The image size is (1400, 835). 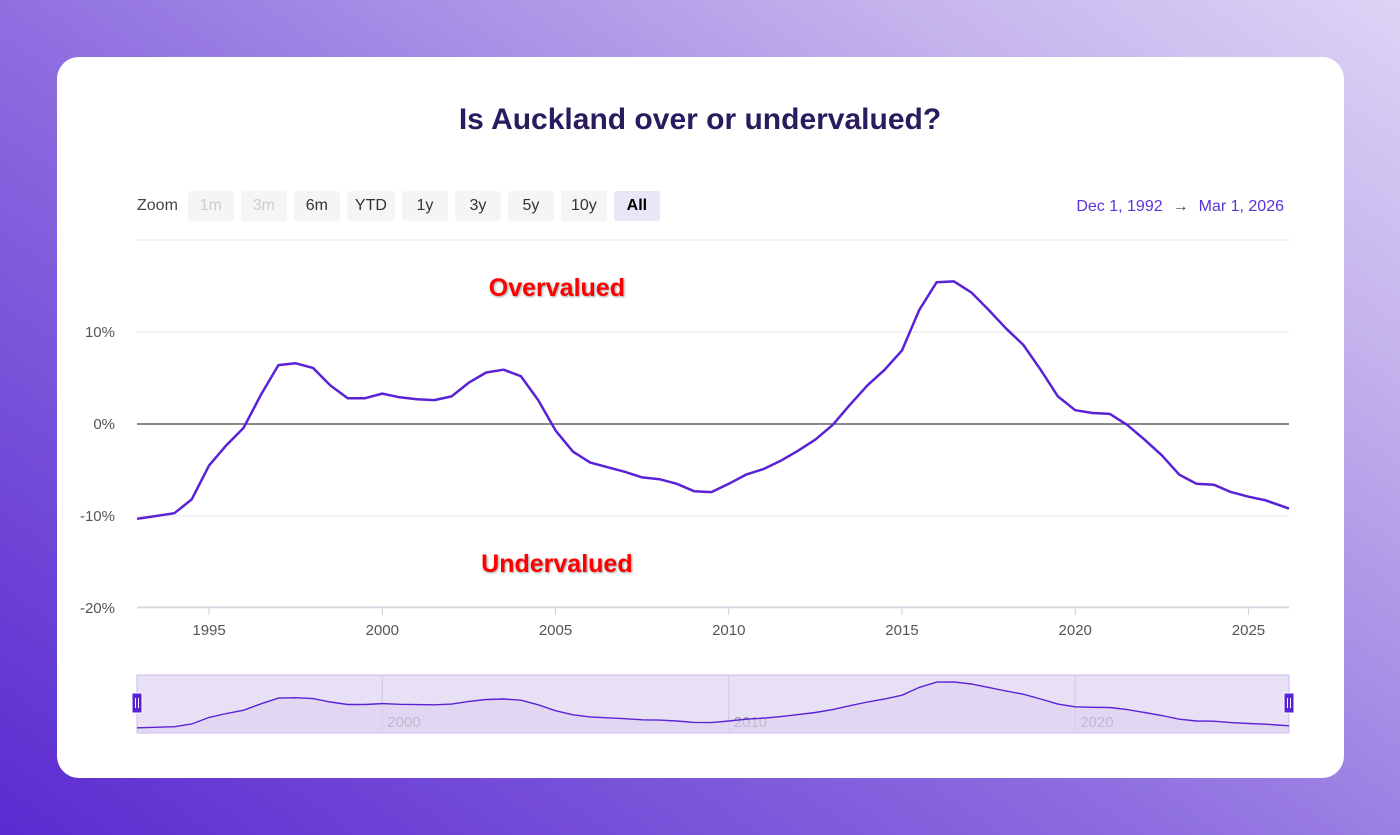 I want to click on zoom-button-all: All, so click(x=636, y=206).